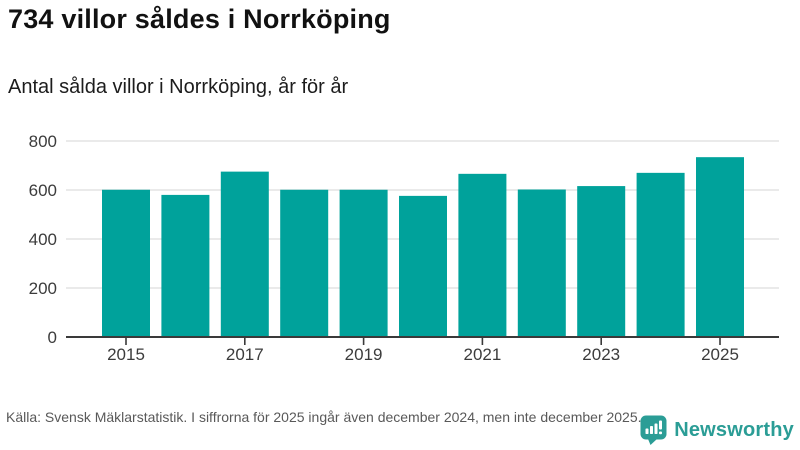 This screenshot has width=800, height=450. Describe the element at coordinates (245, 354) in the screenshot. I see `x-tick-label-2017: 2017` at that location.